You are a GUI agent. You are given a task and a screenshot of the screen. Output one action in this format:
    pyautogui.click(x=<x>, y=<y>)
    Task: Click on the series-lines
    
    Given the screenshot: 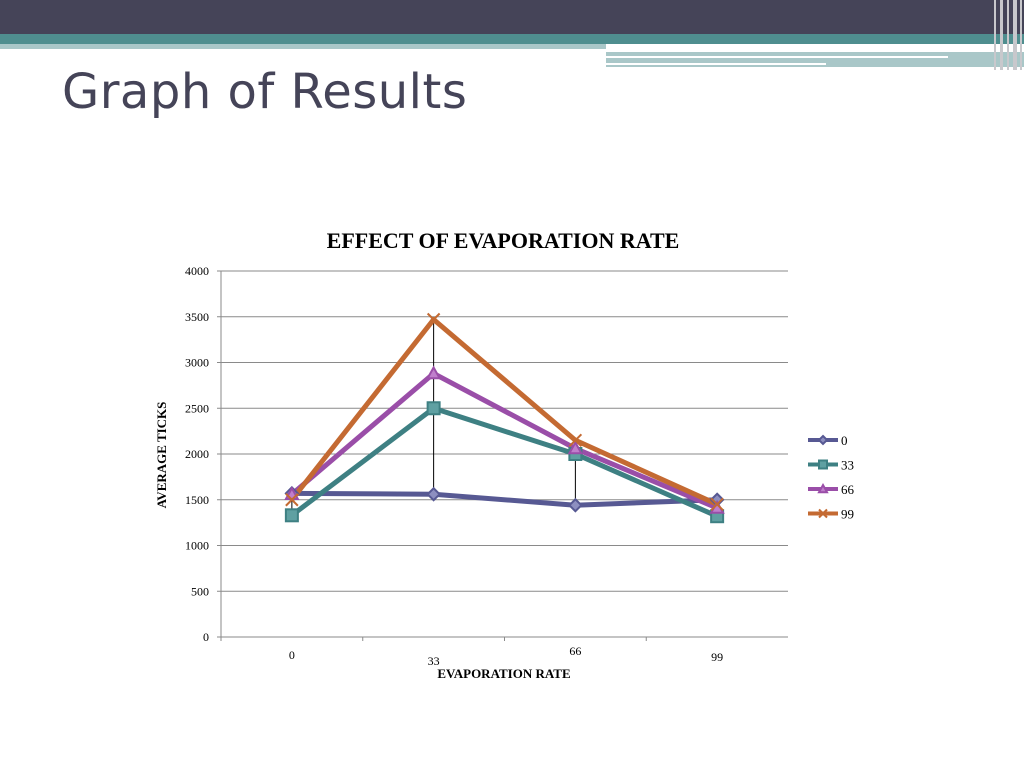 What is the action you would take?
    pyautogui.click(x=504, y=418)
    